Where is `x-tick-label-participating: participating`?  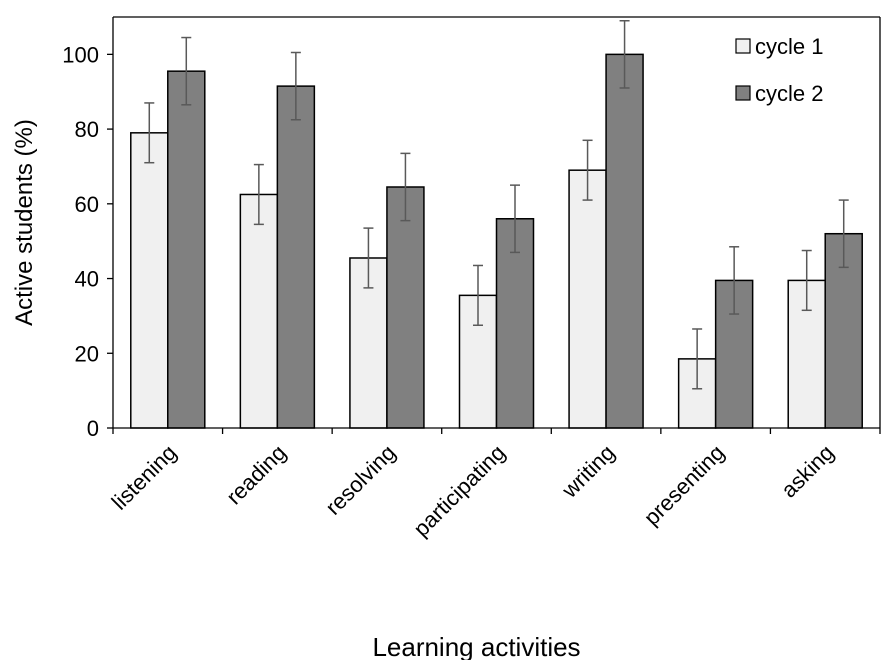 x-tick-label-participating: participating is located at coordinates (459, 491).